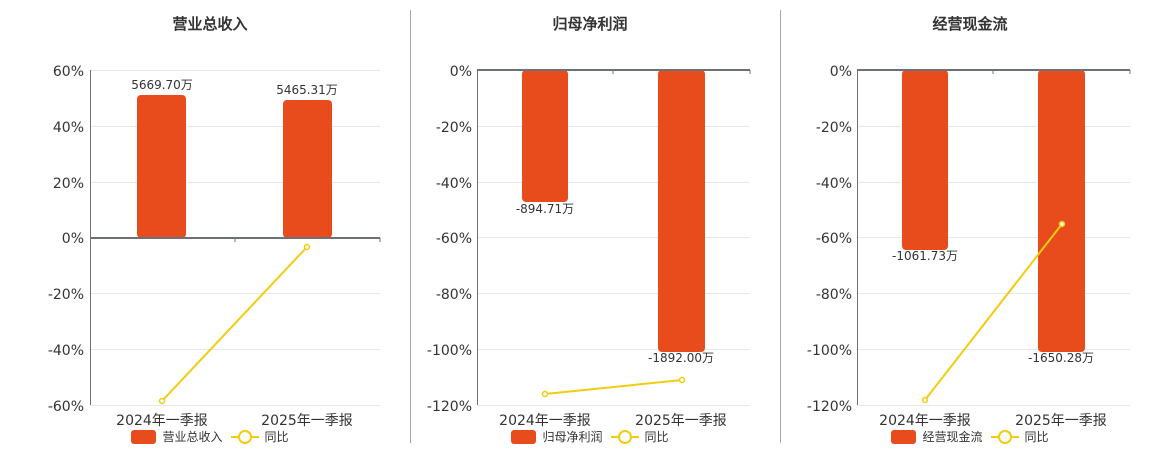  What do you see at coordinates (952, 437) in the screenshot?
I see `legend-label: 经营现金流` at bounding box center [952, 437].